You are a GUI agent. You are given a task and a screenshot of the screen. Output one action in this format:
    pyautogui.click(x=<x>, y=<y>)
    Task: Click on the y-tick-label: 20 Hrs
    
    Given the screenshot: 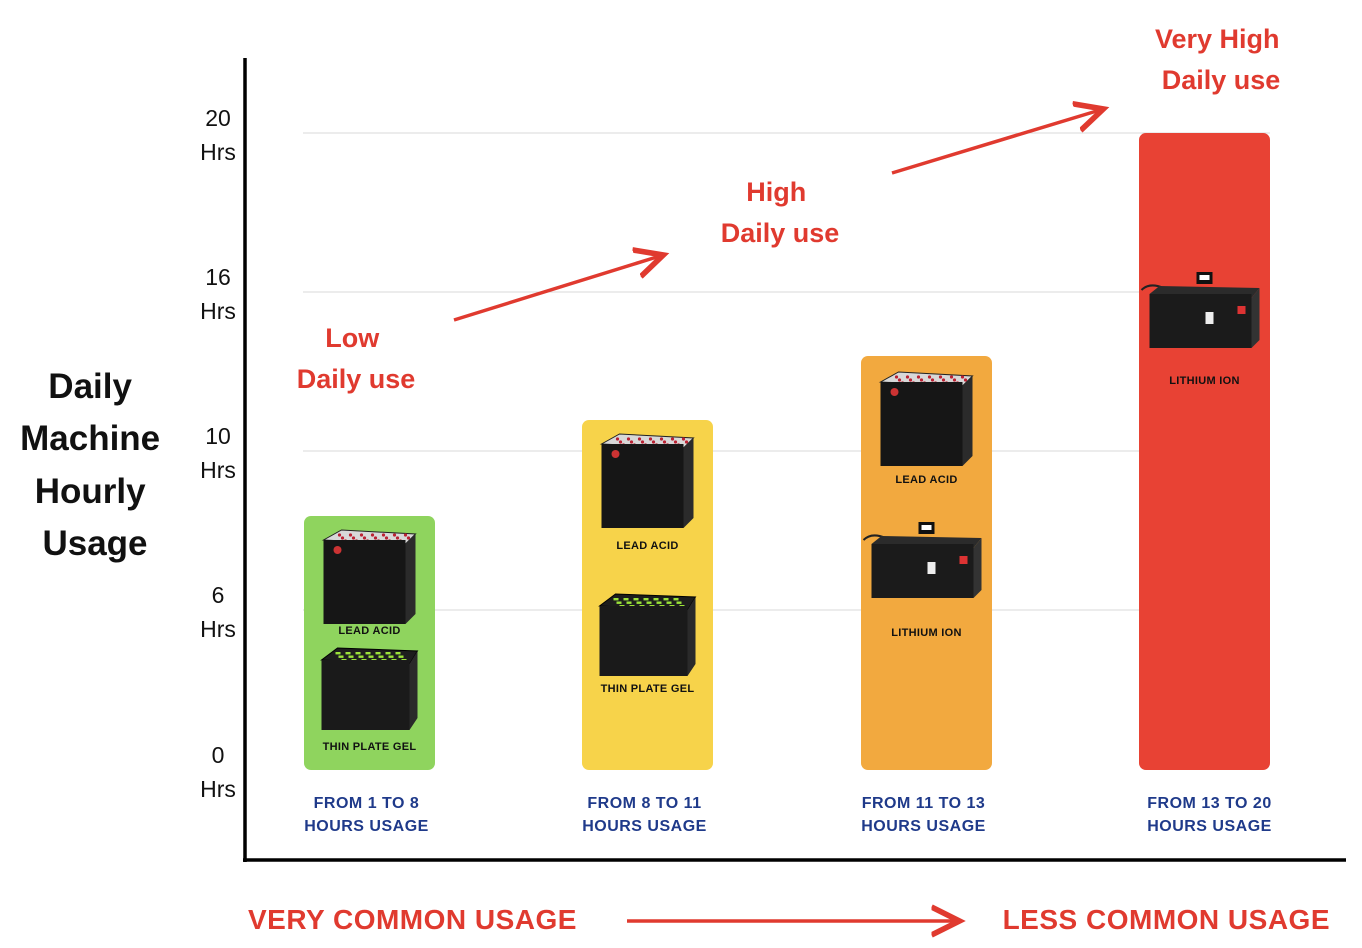 What is the action you would take?
    pyautogui.click(x=218, y=135)
    